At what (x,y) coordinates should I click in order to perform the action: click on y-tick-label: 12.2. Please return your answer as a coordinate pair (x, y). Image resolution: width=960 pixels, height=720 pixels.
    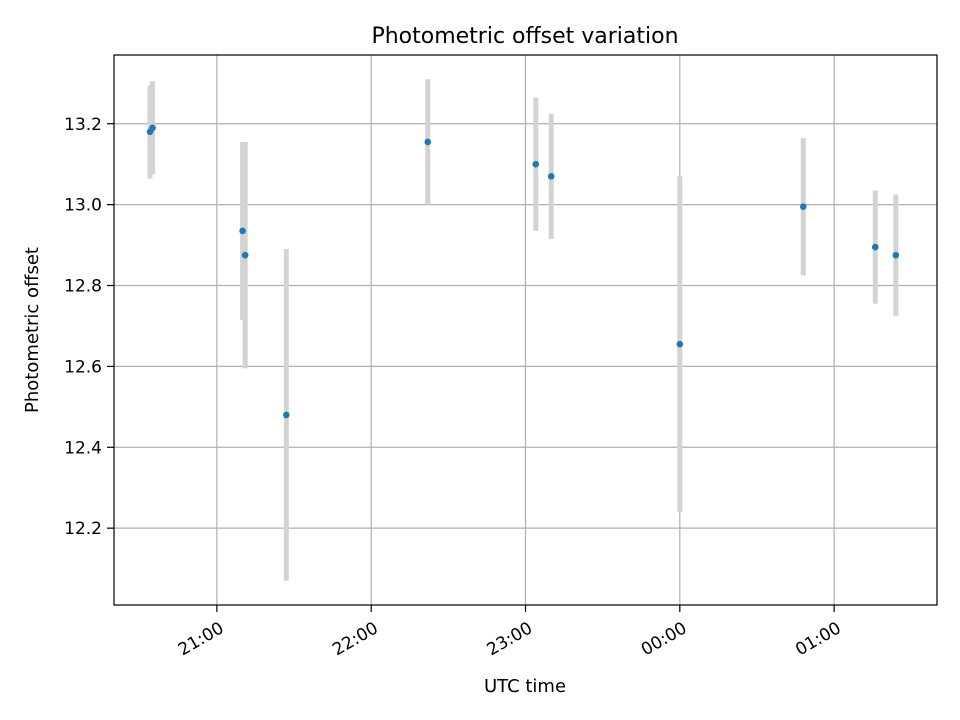
    Looking at the image, I should click on (83, 529).